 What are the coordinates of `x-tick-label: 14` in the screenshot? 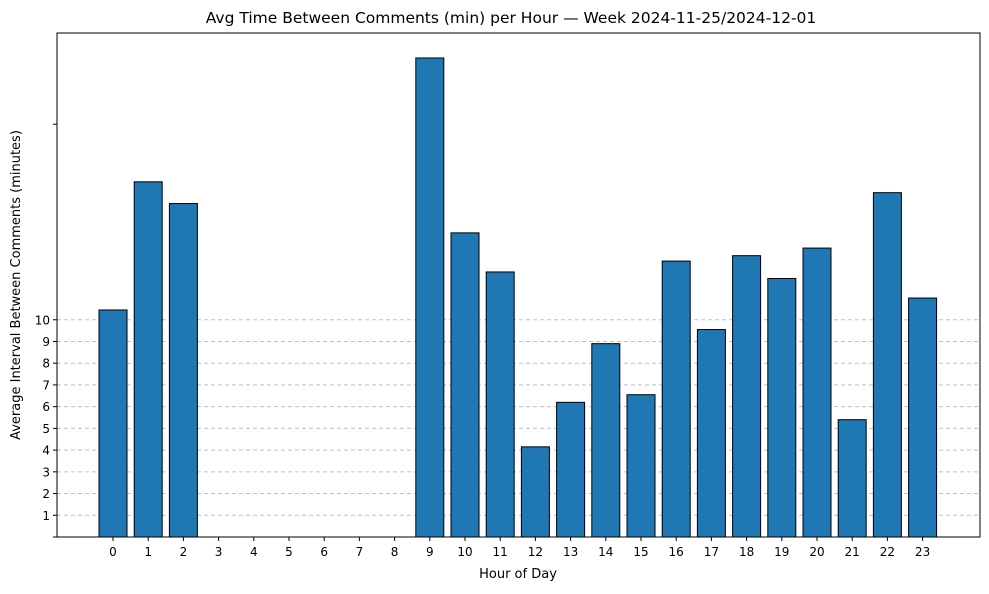 It's located at (605, 552).